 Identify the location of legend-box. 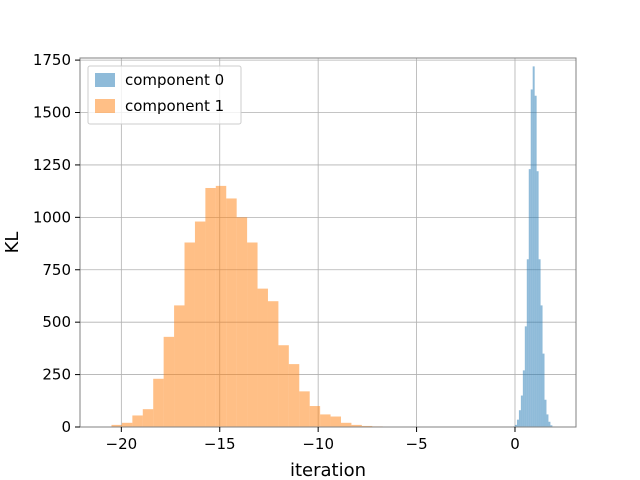
(164, 95).